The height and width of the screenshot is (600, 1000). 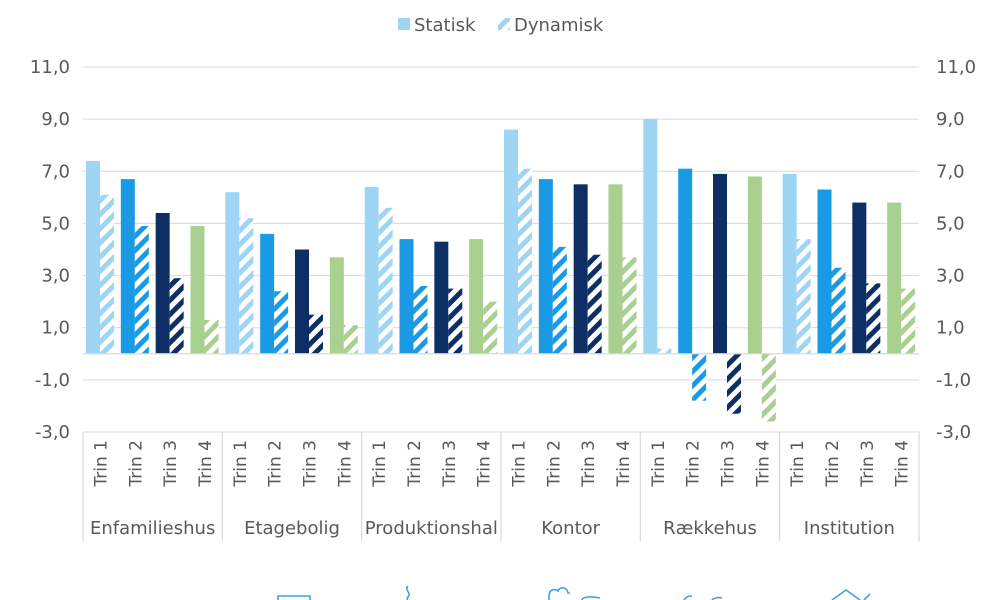 I want to click on y-tick-label-left: -1,0, so click(x=52, y=380).